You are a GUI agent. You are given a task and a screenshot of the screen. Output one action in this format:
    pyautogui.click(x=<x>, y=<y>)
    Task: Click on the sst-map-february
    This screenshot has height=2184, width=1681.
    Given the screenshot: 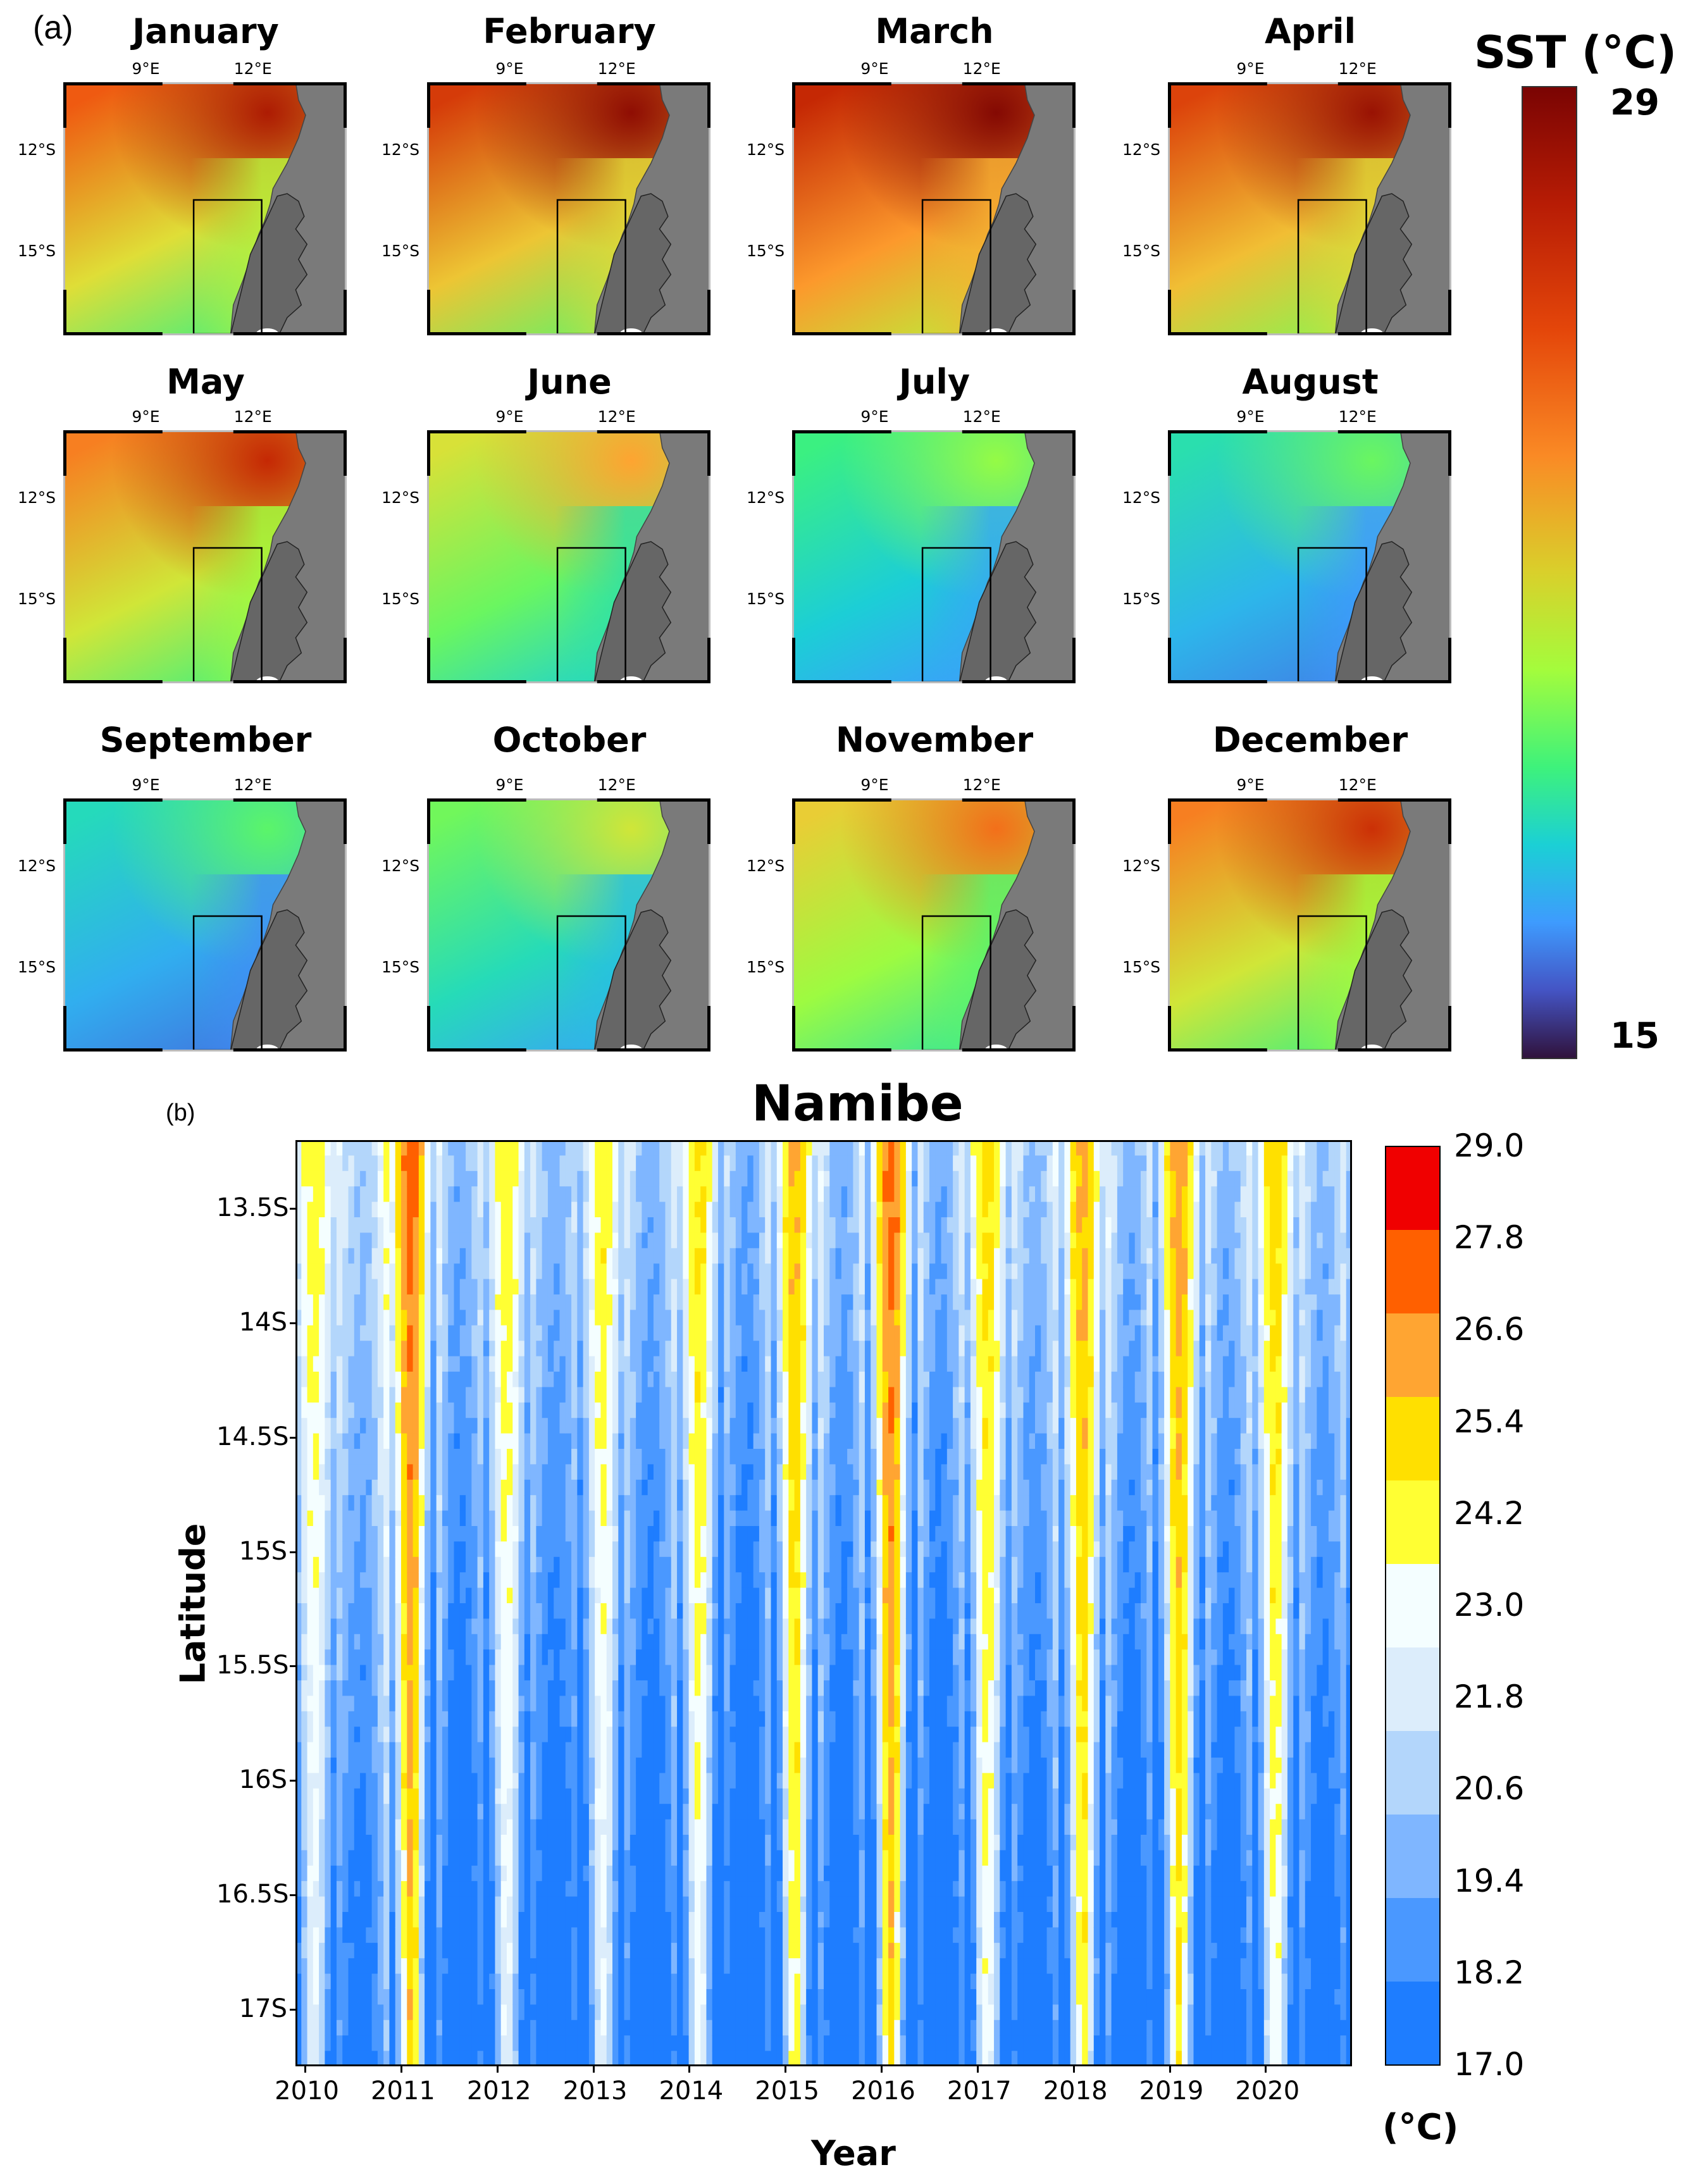 What is the action you would take?
    pyautogui.click(x=568, y=208)
    